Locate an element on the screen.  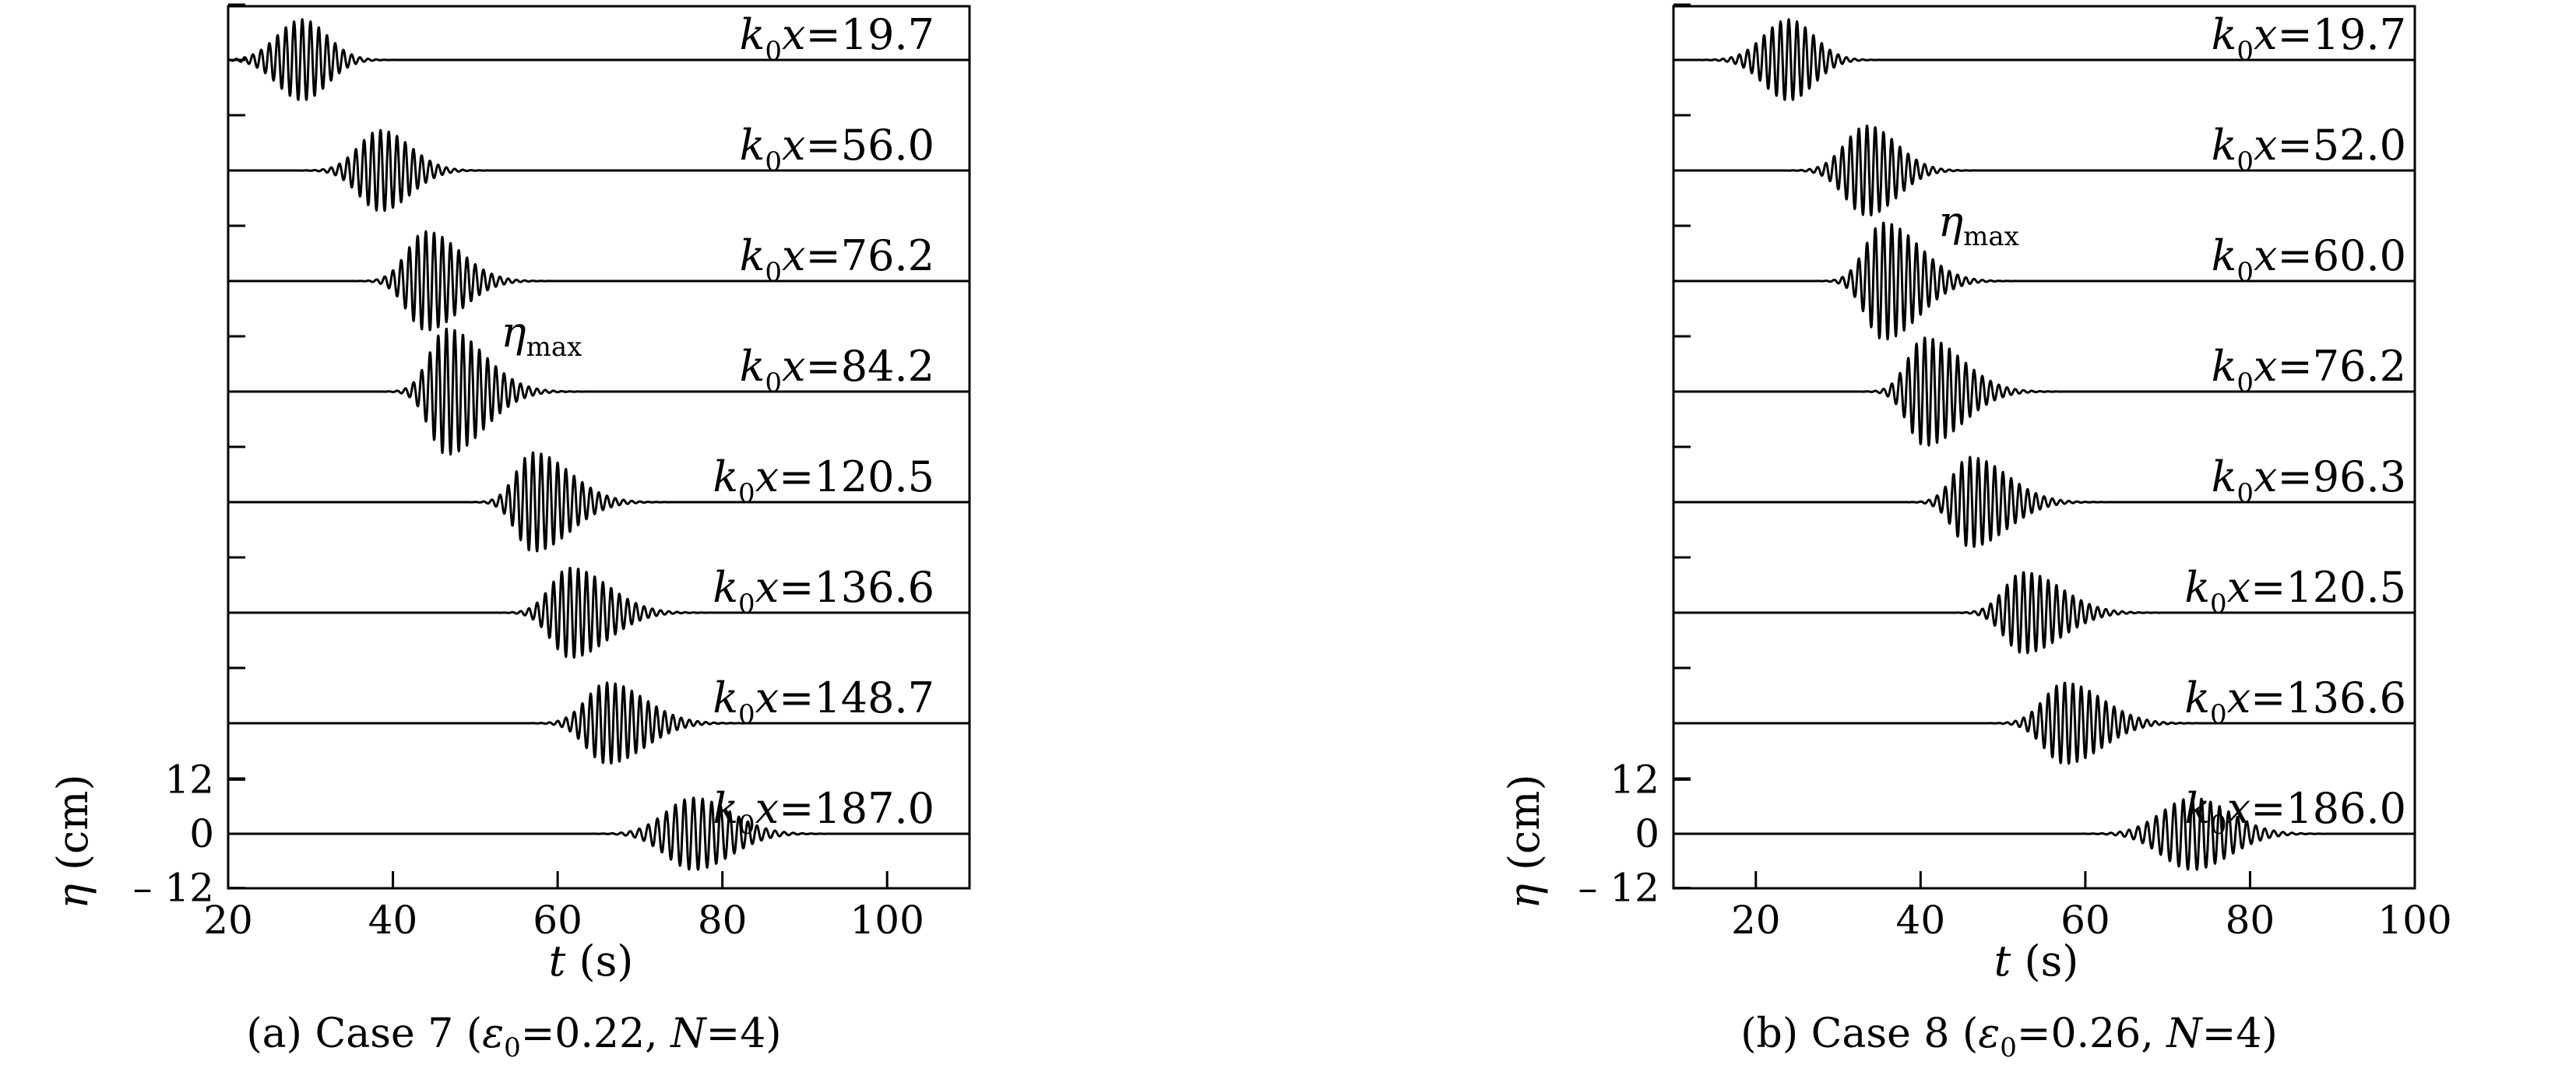
station-5: k0x=120.5 is located at coordinates (2044, 609).